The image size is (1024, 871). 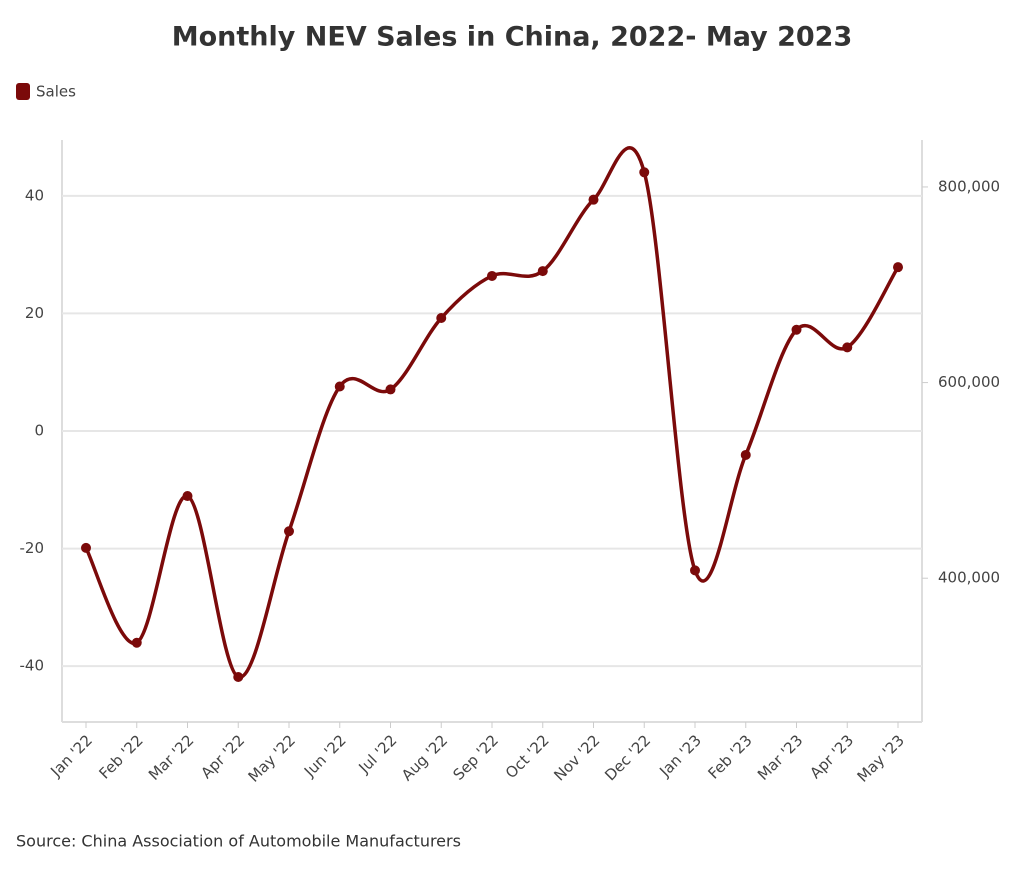 What do you see at coordinates (881, 758) in the screenshot?
I see `x-tick-label: May '23` at bounding box center [881, 758].